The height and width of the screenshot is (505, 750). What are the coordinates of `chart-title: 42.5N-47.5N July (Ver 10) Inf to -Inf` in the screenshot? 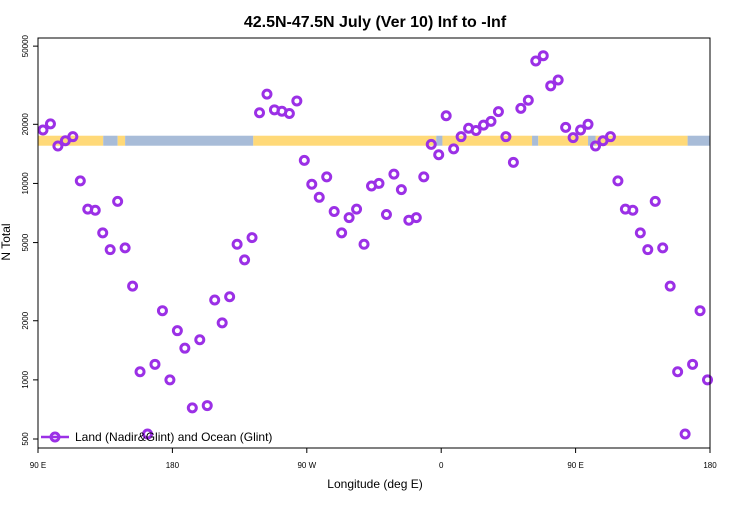 It's located at (375, 22).